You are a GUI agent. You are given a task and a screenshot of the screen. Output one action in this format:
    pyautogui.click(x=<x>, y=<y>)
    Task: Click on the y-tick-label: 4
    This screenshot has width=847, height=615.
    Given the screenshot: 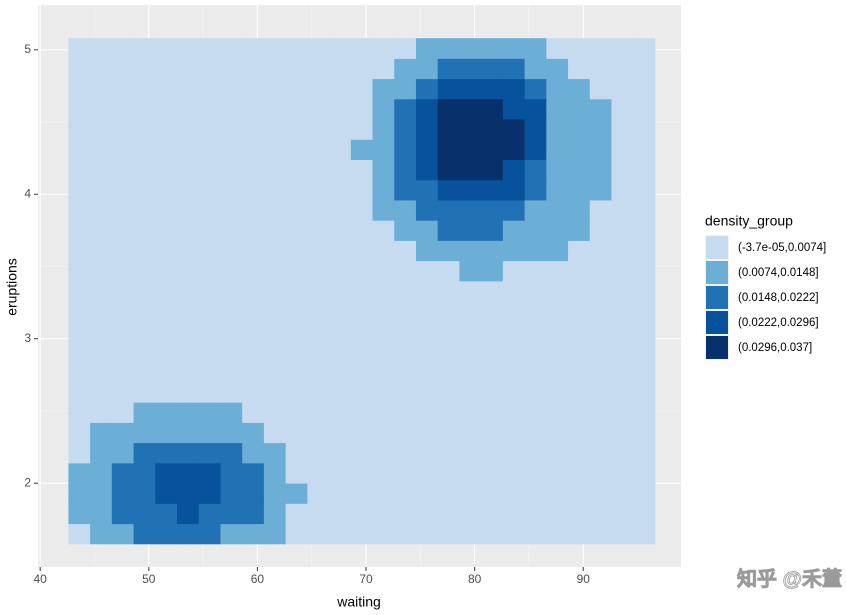 What is the action you would take?
    pyautogui.click(x=27, y=193)
    